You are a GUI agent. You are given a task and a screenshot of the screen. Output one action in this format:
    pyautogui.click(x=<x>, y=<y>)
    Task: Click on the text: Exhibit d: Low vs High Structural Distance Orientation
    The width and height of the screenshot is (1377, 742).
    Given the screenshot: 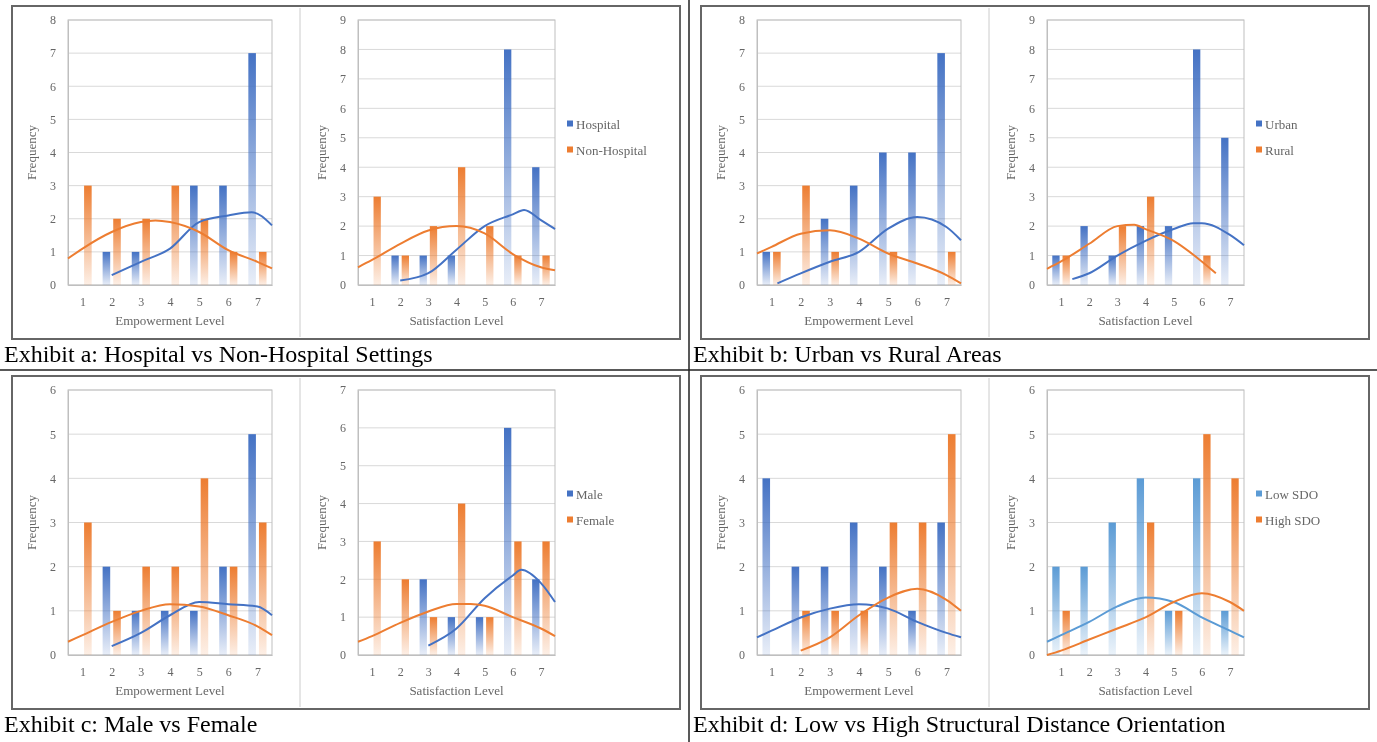 What is the action you would take?
    pyautogui.click(x=959, y=724)
    